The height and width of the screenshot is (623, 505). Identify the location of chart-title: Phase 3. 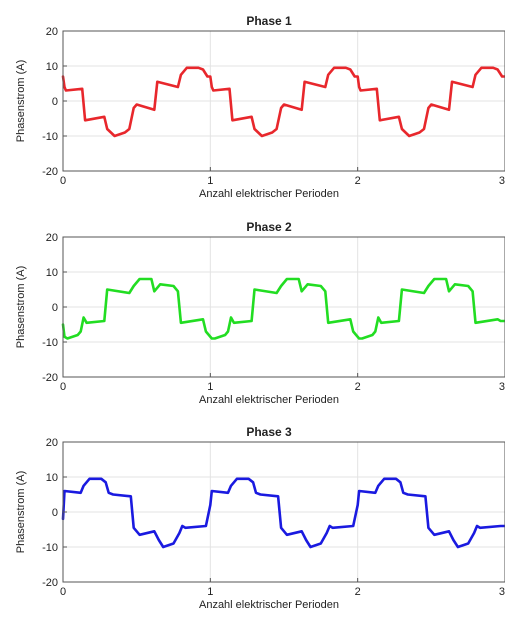
(269, 432).